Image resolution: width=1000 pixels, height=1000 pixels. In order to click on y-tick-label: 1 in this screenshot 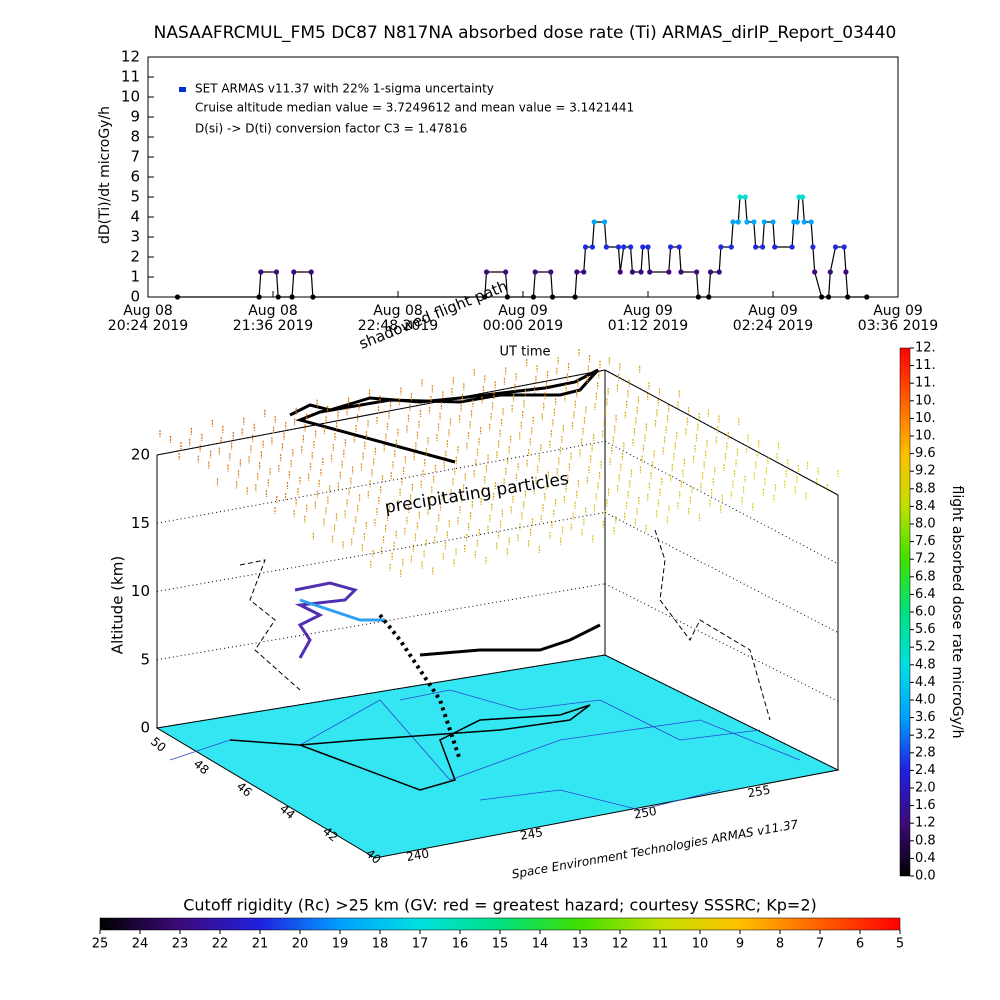, I will do `click(135, 277)`.